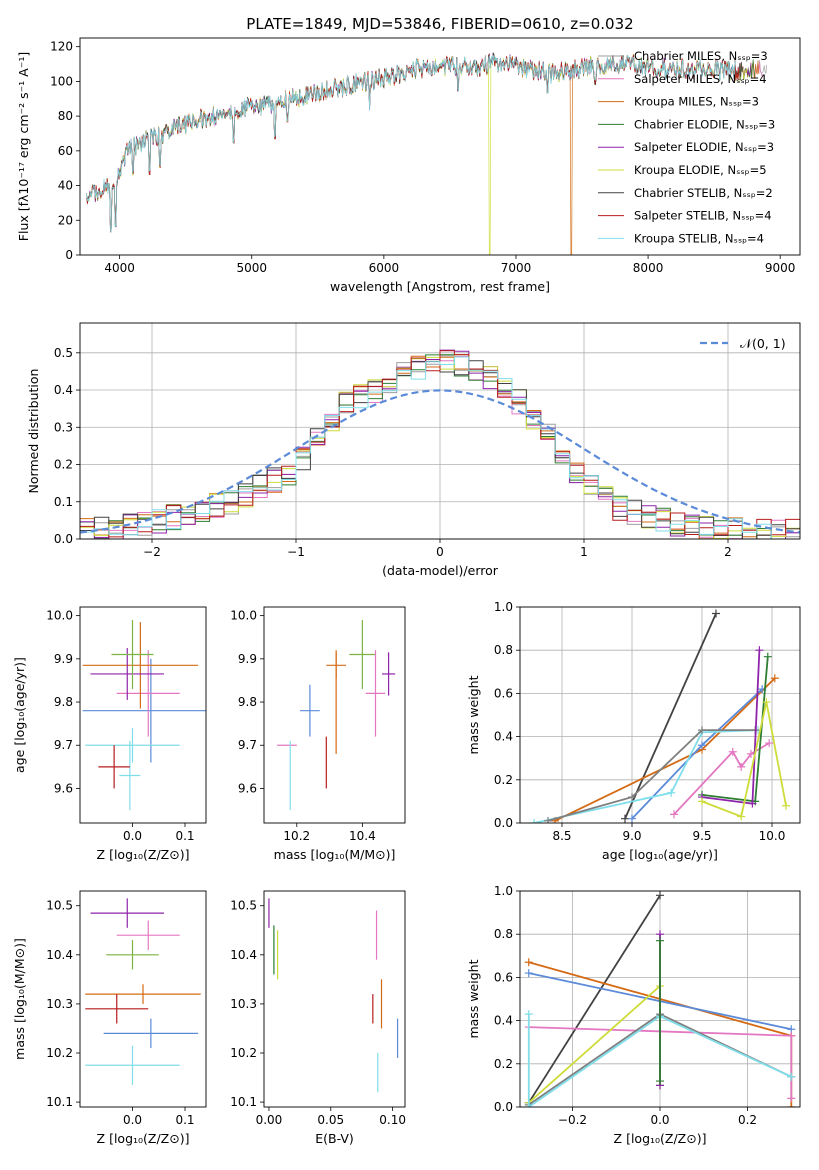 This screenshot has height=1170, width=819. I want to click on y-tick-label: 10.5, so click(243, 906).